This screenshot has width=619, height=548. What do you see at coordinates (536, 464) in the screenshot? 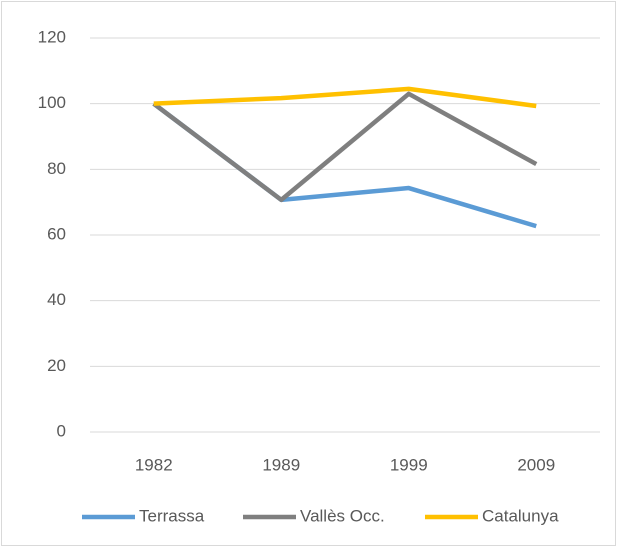
I see `x-tick-label: 2009` at bounding box center [536, 464].